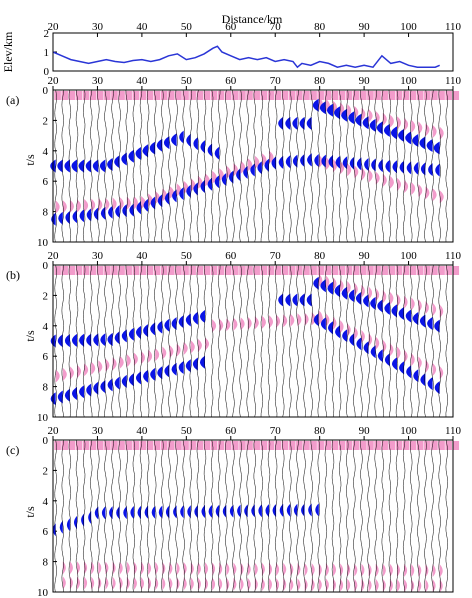 This screenshot has height=598, width=472. Describe the element at coordinates (98, 27) in the screenshot. I see `elevation-x-tick-label: 30` at that location.